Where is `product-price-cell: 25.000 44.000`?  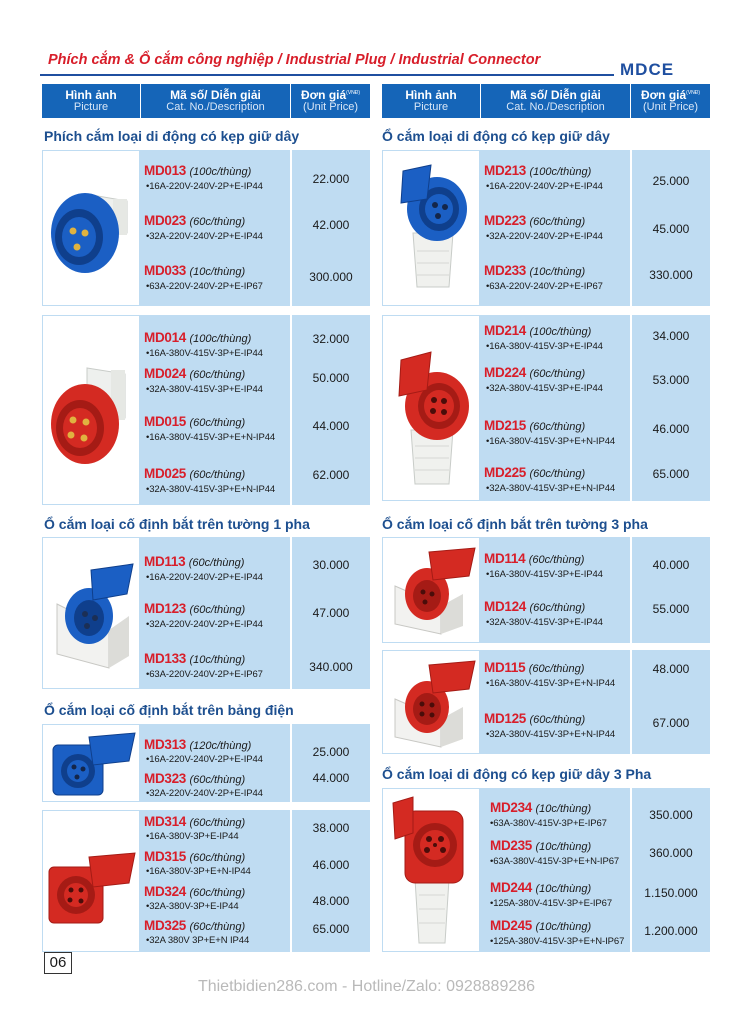 product-price-cell: 25.000 44.000 is located at coordinates (330, 763).